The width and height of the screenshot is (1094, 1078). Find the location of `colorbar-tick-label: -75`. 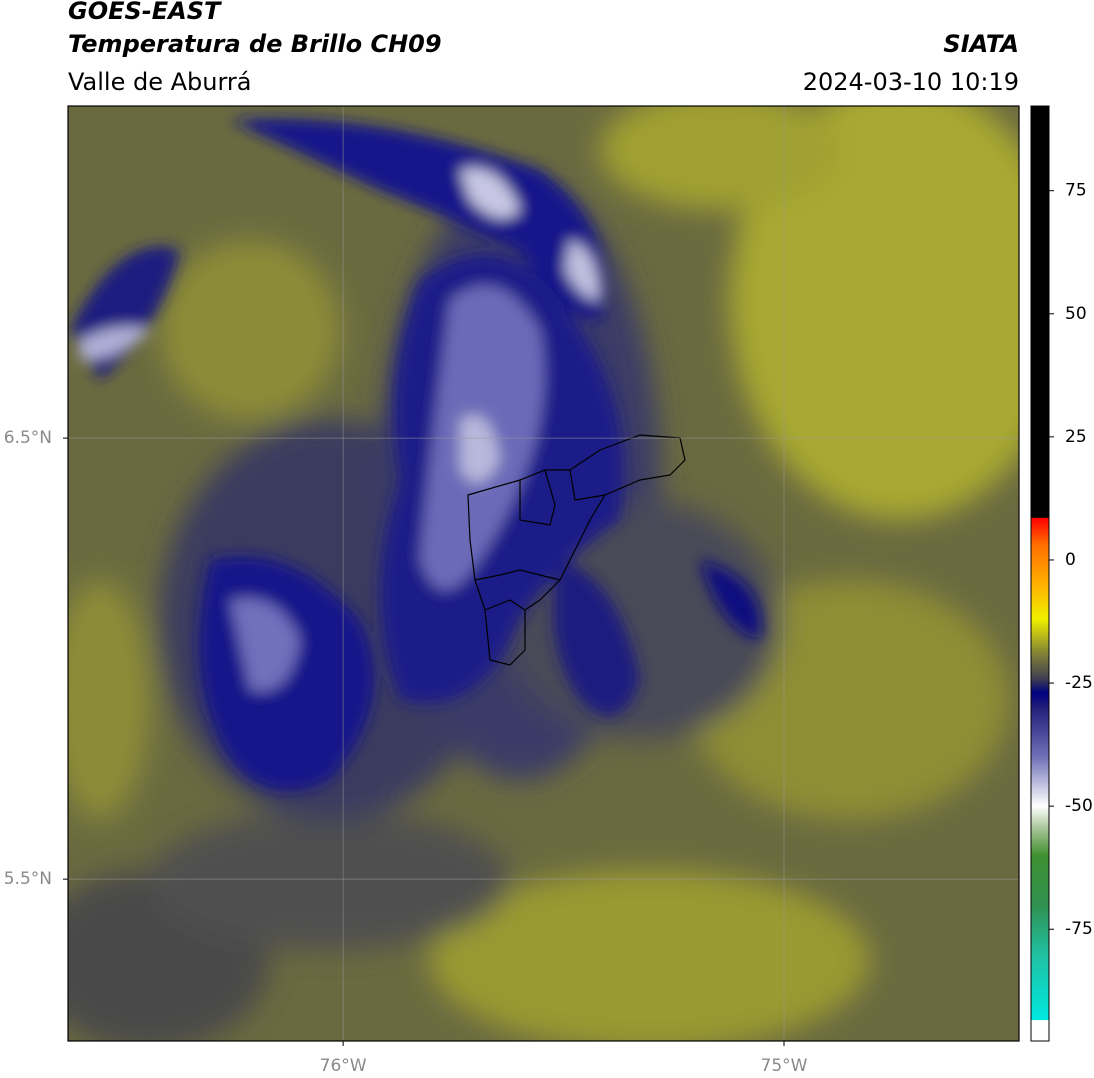

colorbar-tick-label: -75 is located at coordinates (1079, 929).